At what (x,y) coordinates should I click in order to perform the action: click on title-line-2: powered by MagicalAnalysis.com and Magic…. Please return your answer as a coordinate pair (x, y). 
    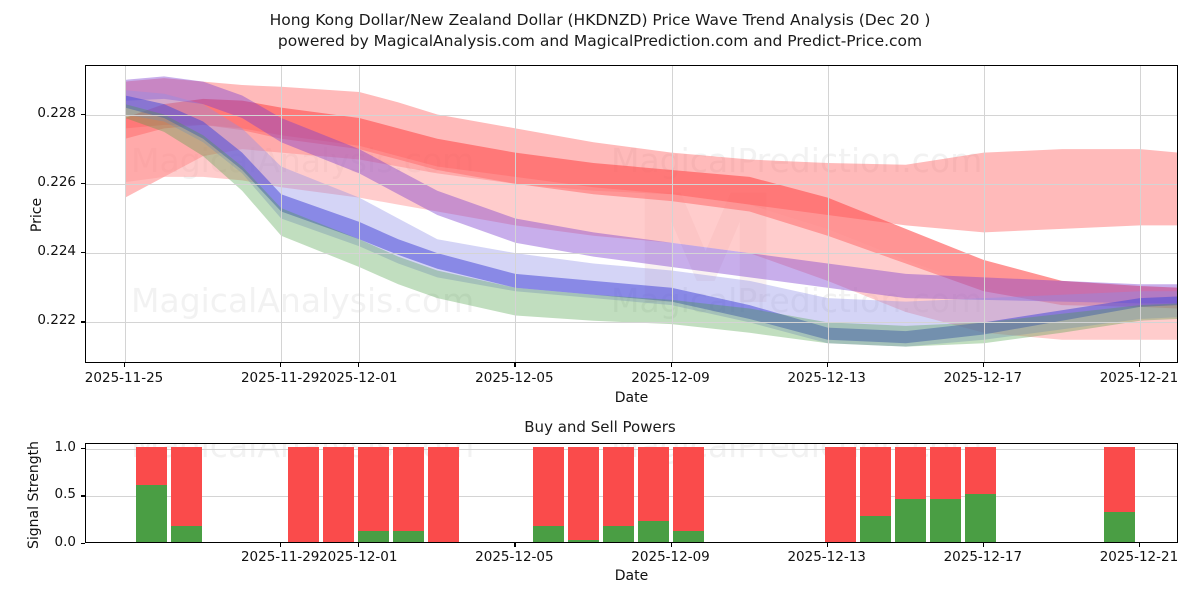
    Looking at the image, I should click on (600, 41).